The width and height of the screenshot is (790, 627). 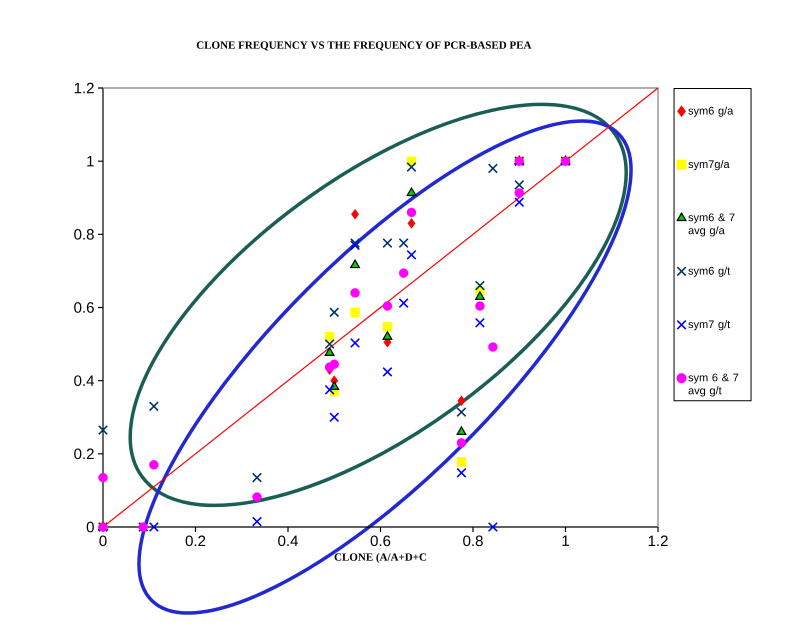 What do you see at coordinates (709, 165) in the screenshot?
I see `legend-label: sym7g/a` at bounding box center [709, 165].